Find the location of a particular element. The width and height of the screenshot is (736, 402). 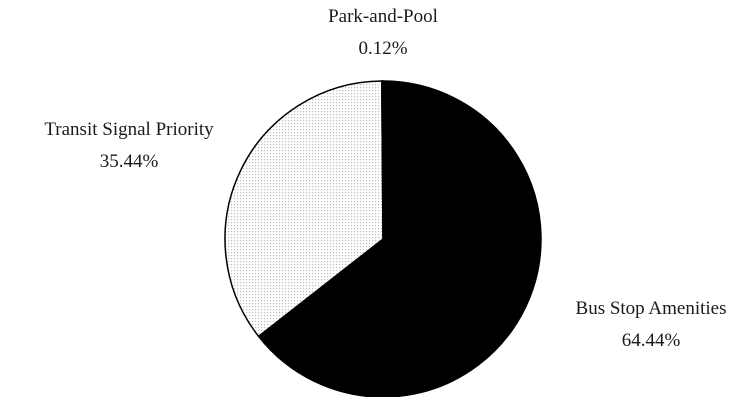

slice-label: Bus Stop Amenities is located at coordinates (651, 308).